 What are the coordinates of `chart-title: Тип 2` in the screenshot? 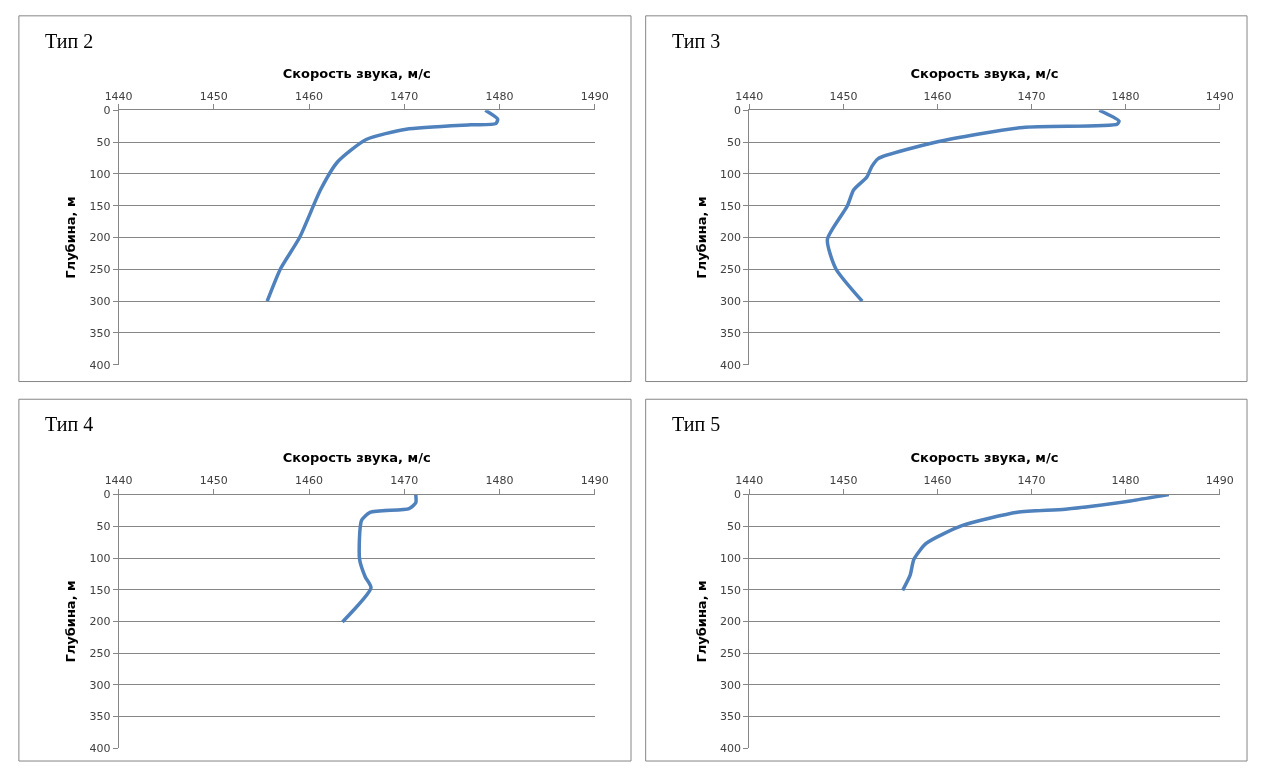 It's located at (69, 41).